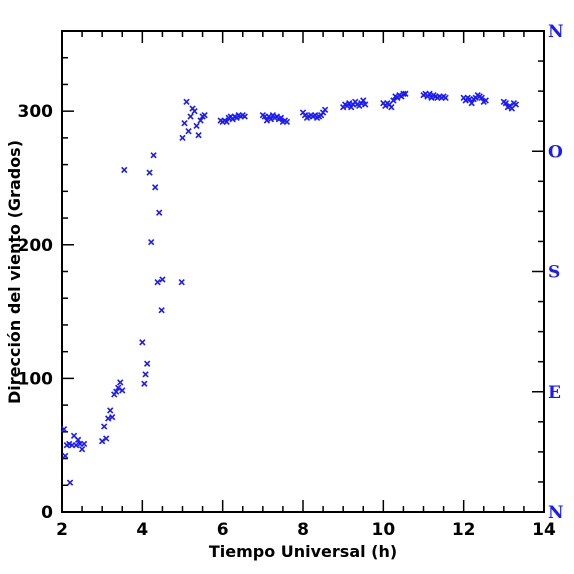 The width and height of the screenshot is (574, 574). I want to click on x-tick-label: 8, so click(303, 530).